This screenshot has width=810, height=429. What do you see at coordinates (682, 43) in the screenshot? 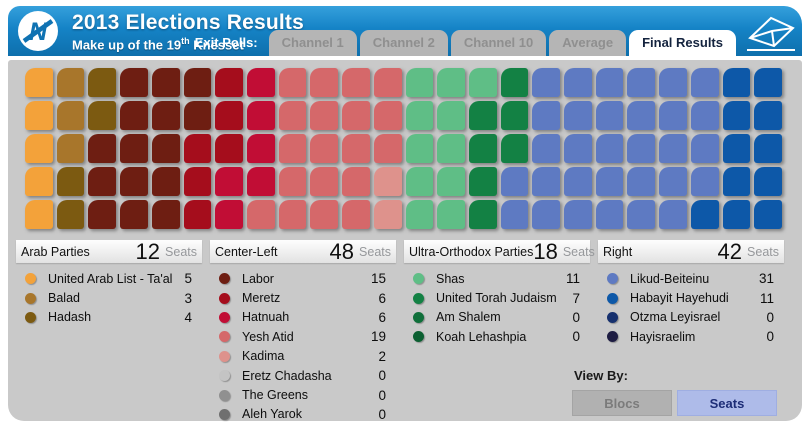
I see `tab-final-results: Final Results` at bounding box center [682, 43].